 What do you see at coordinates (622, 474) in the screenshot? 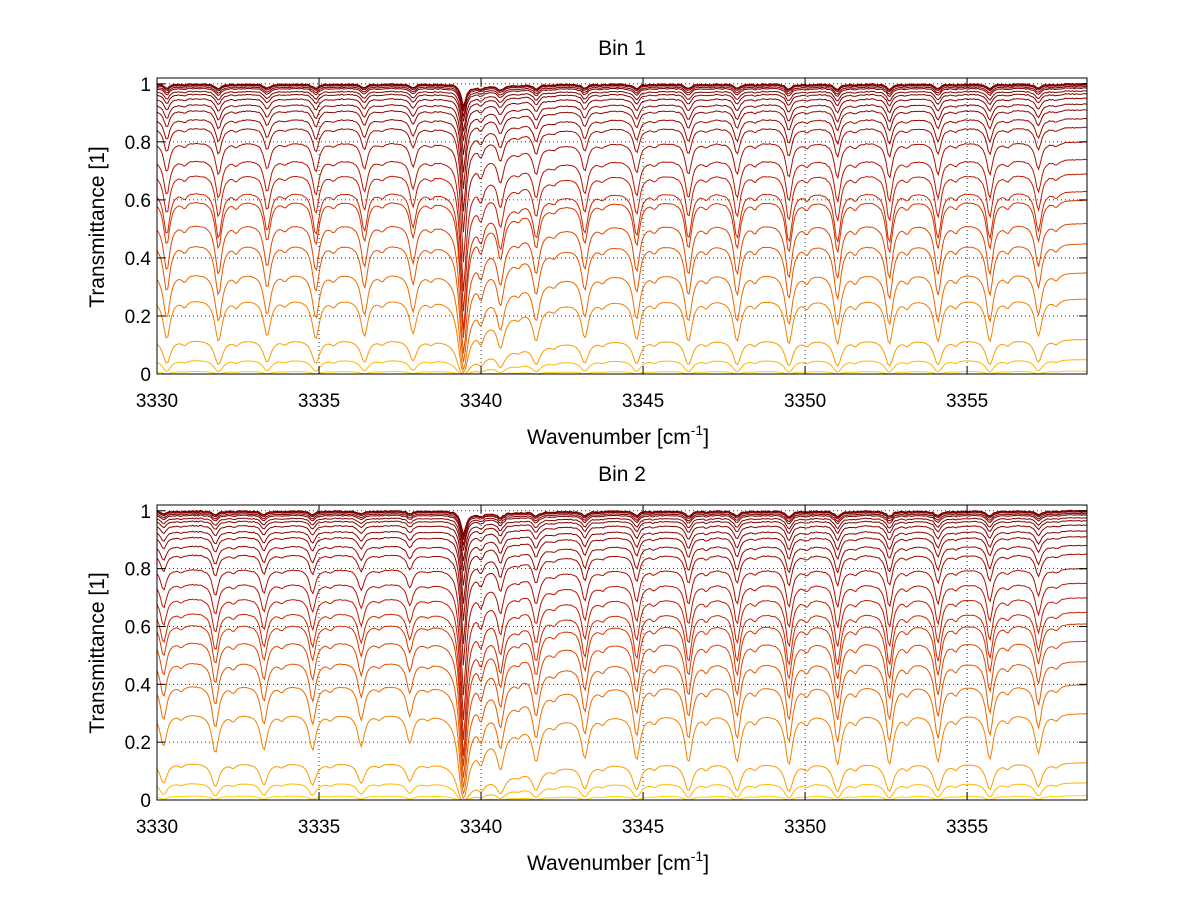
I see `chart-title: Bin 2` at bounding box center [622, 474].